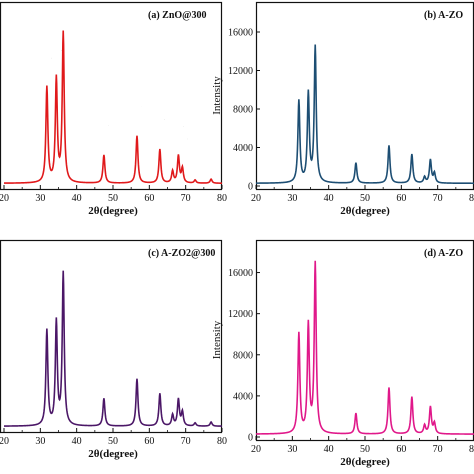  Describe the element at coordinates (181, 253) in the screenshot. I see `panel-title: (c) A-ZO2@300` at that location.